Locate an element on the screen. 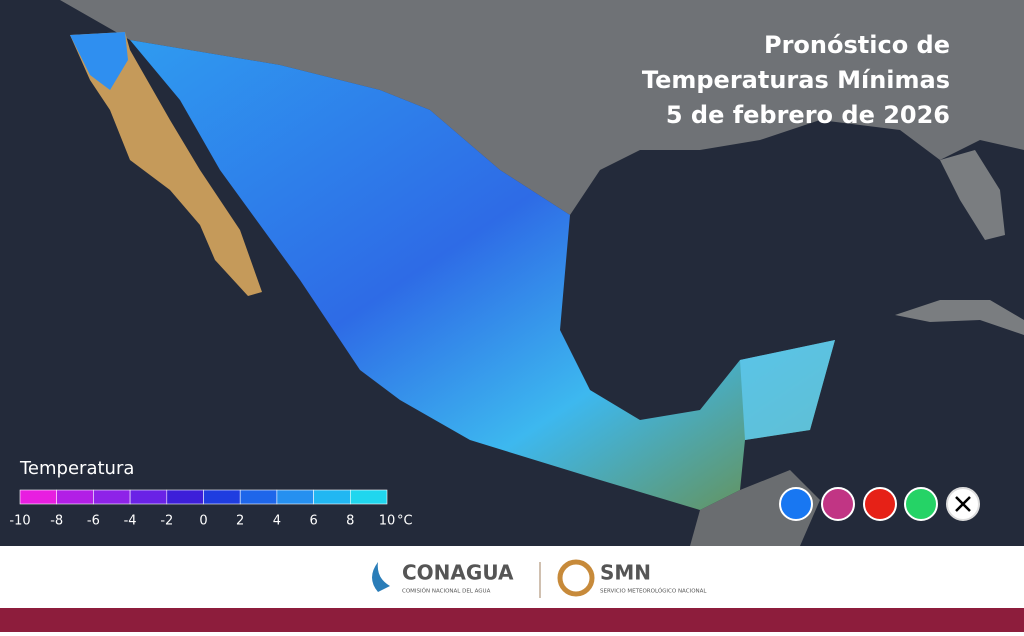 This screenshot has width=1024, height=636. facebook-icon is located at coordinates (796, 504).